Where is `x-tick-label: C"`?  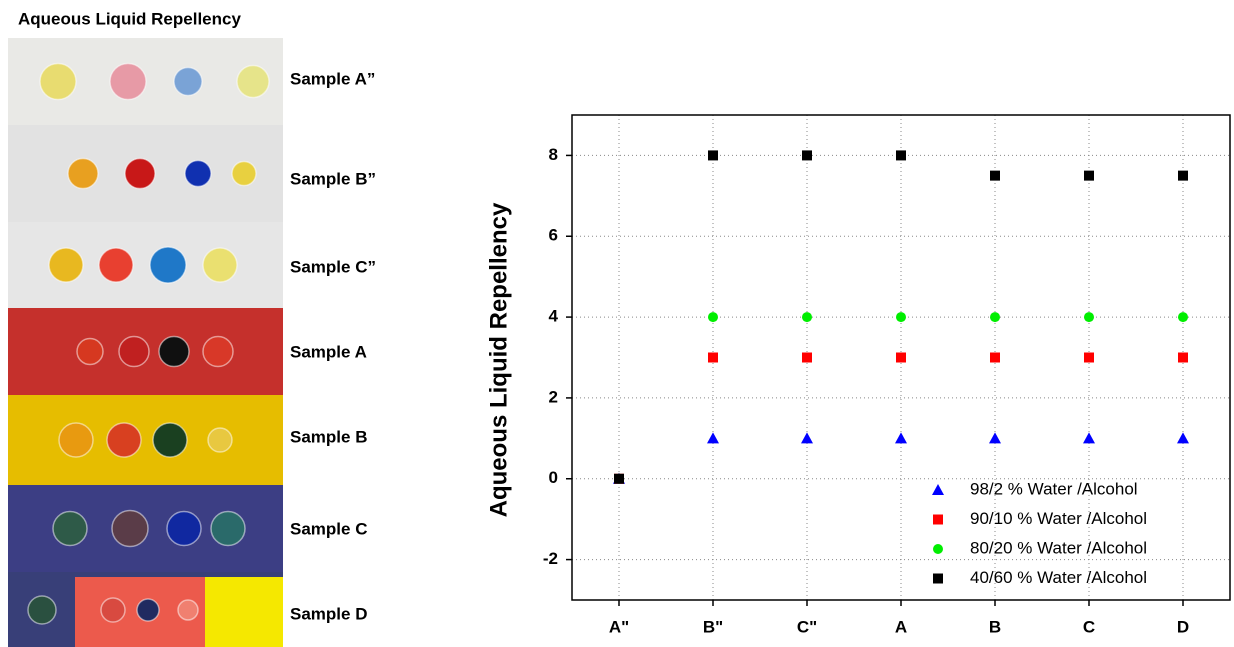 x-tick-label: C" is located at coordinates (807, 626).